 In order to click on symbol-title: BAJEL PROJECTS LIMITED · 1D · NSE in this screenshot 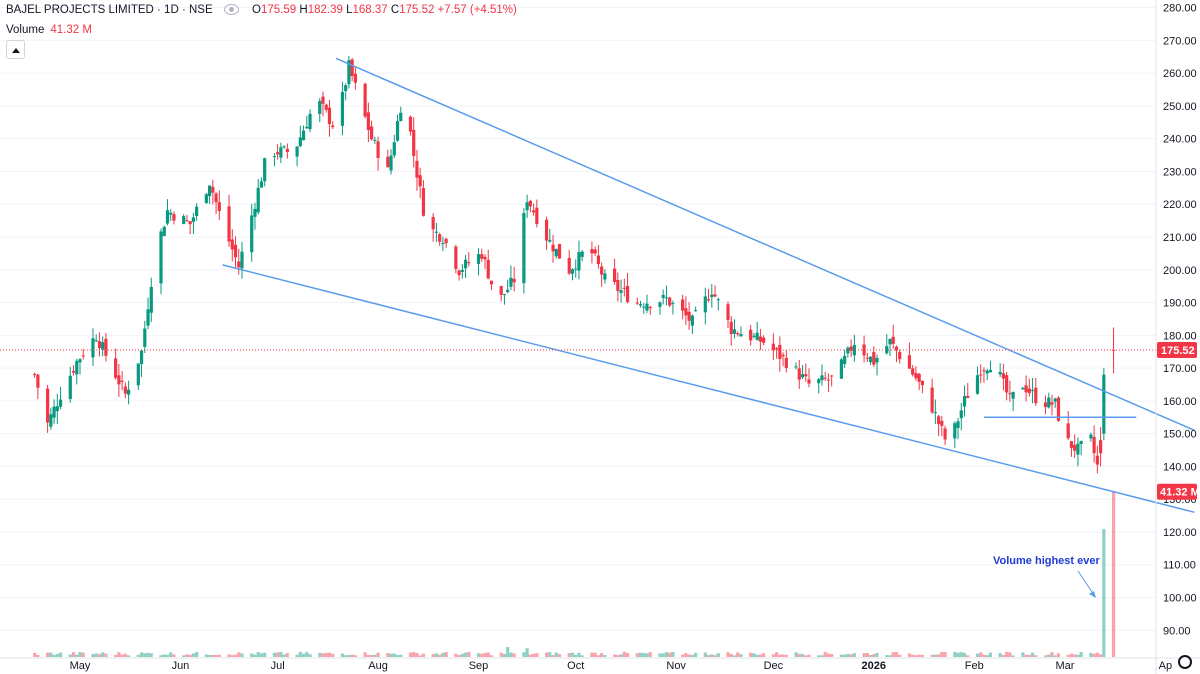, I will do `click(109, 10)`.